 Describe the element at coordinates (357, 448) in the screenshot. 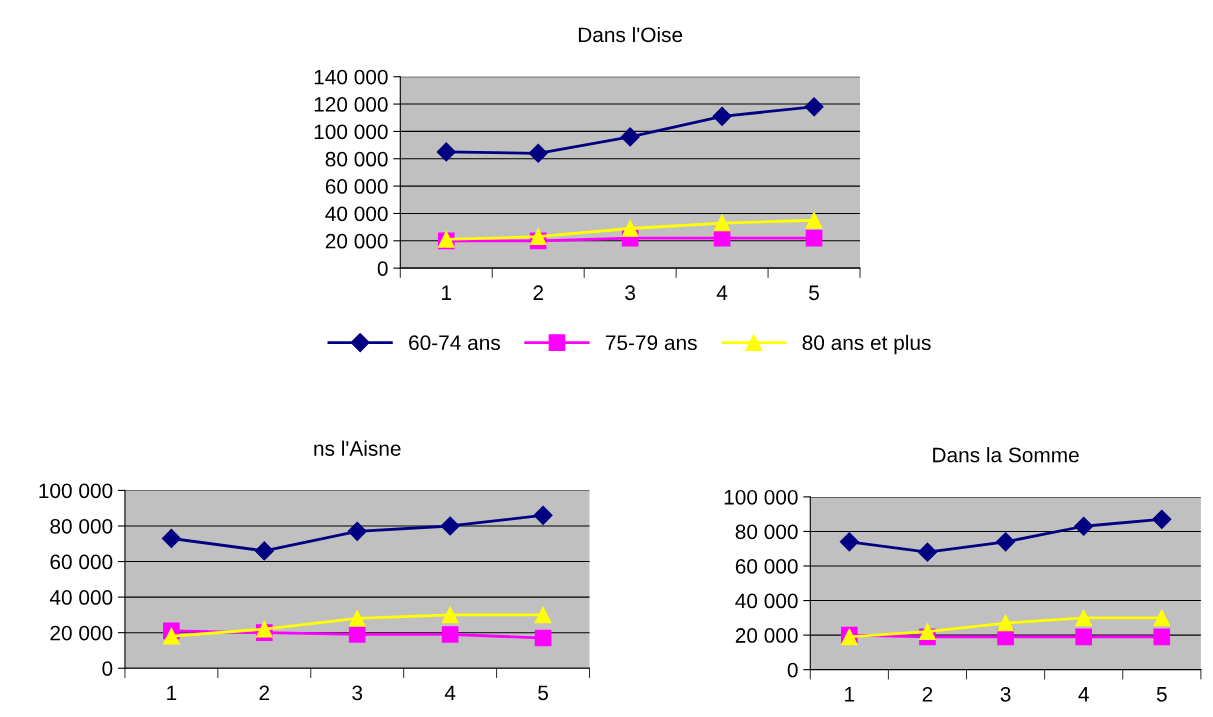

I see `chart-title: ns l'Aisne` at that location.